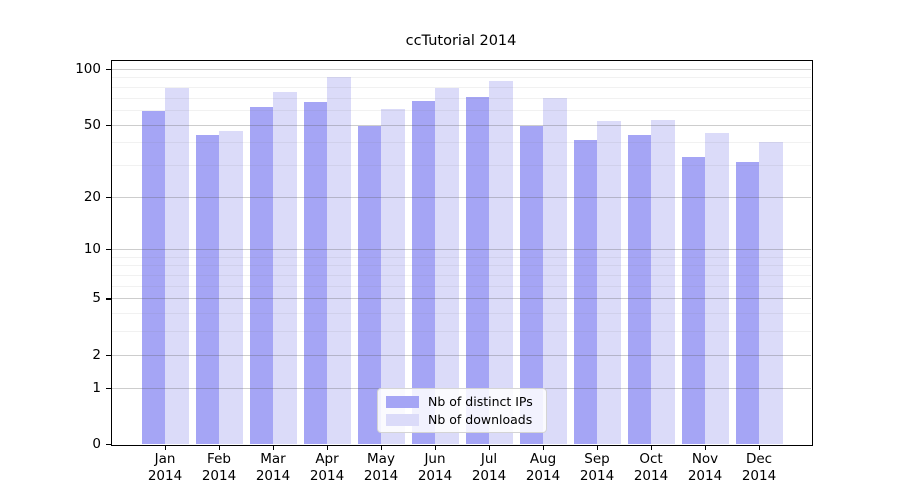 The height and width of the screenshot is (500, 900). What do you see at coordinates (96, 444) in the screenshot?
I see `y-tick-label: 0` at bounding box center [96, 444].